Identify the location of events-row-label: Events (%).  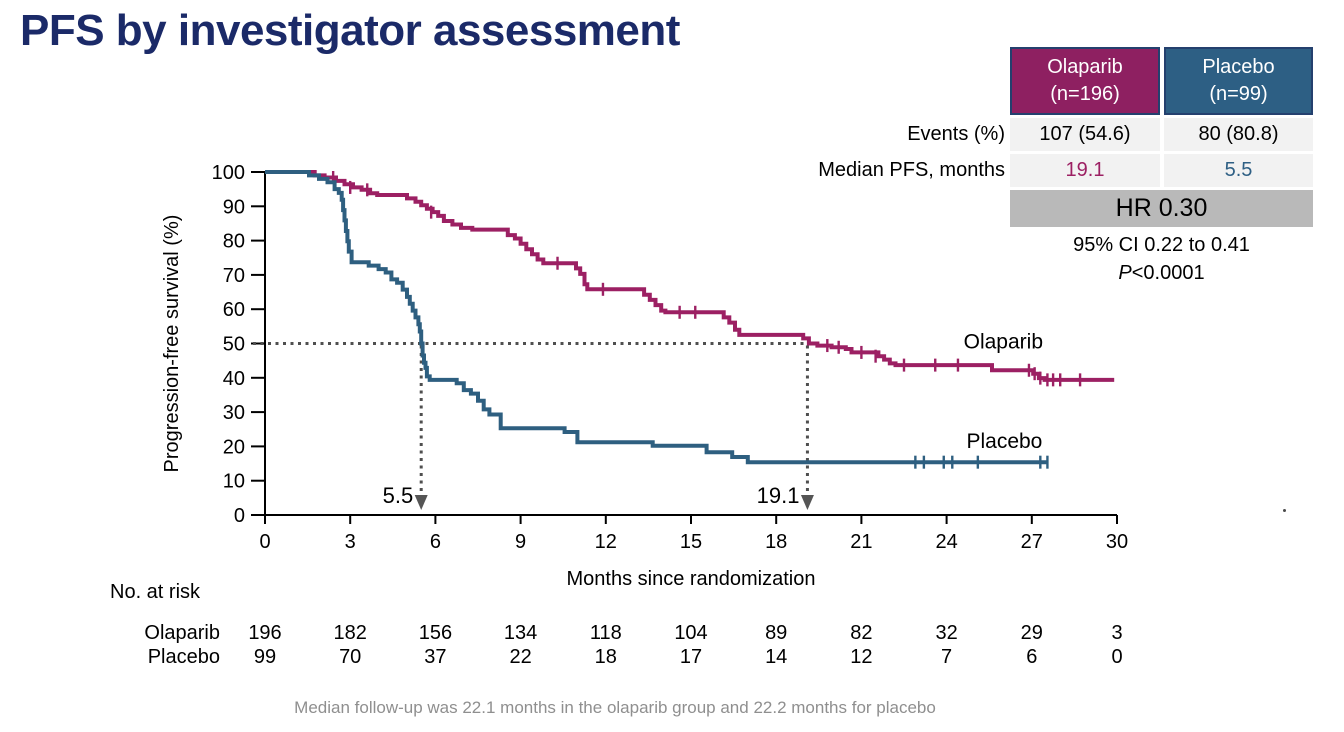
(956, 134).